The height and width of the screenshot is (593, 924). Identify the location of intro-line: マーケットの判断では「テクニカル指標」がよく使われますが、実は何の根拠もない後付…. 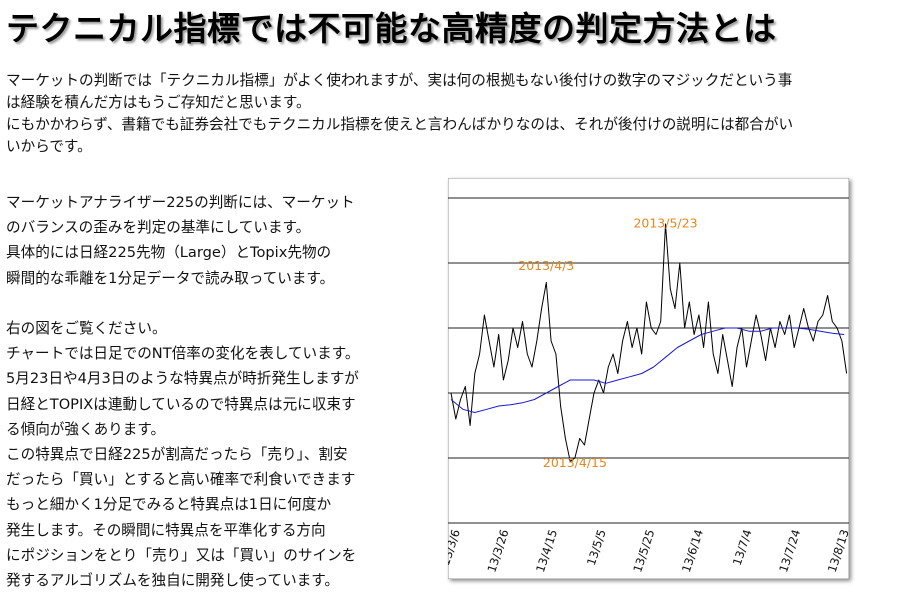
(399, 80).